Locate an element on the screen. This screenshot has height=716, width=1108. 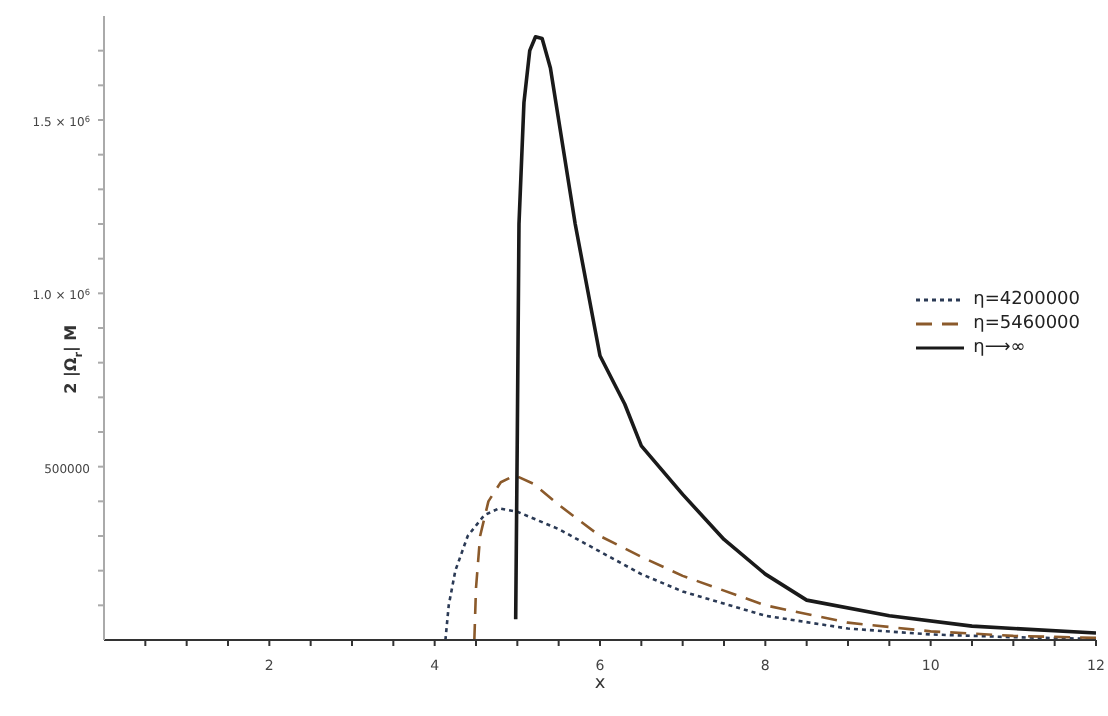
x-axis-title: x is located at coordinates (600, 684).